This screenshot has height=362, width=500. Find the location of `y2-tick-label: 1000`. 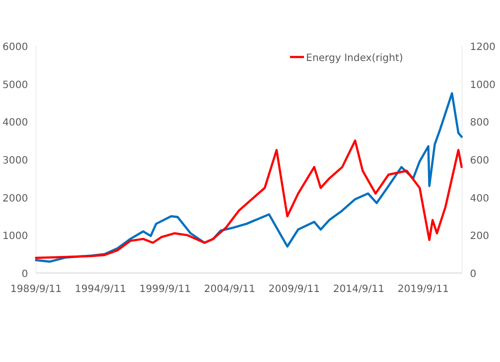

y2-tick-label: 1000 is located at coordinates (483, 85).